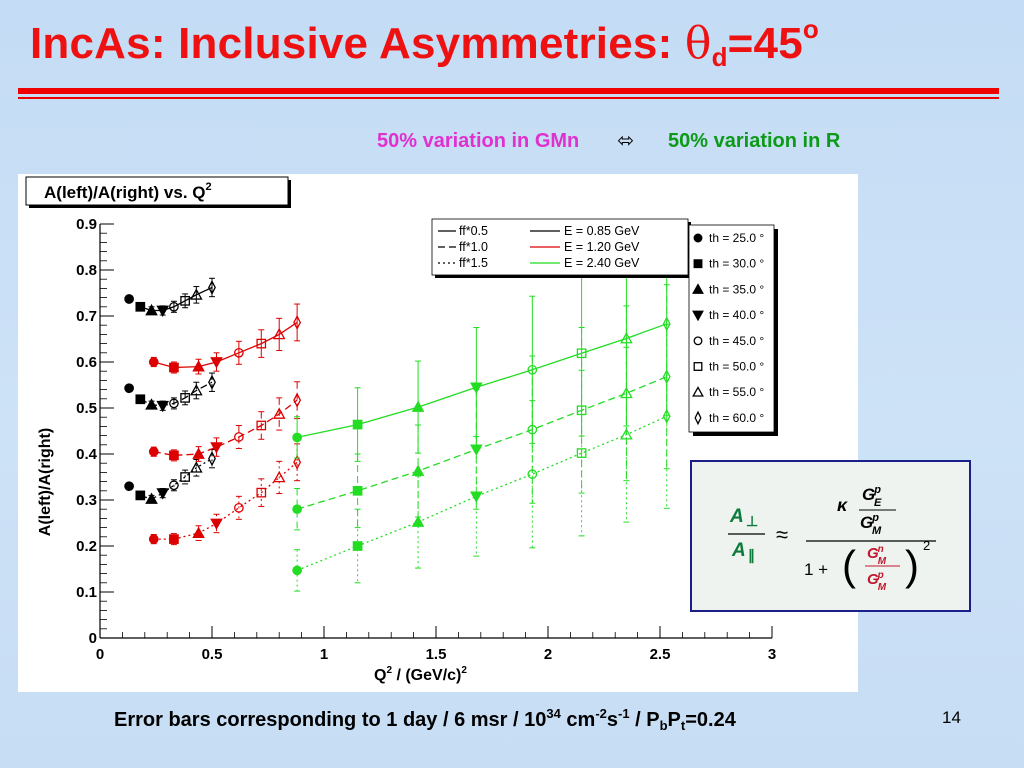  What do you see at coordinates (660, 654) in the screenshot?
I see `x-tick-label: 2.5` at bounding box center [660, 654].